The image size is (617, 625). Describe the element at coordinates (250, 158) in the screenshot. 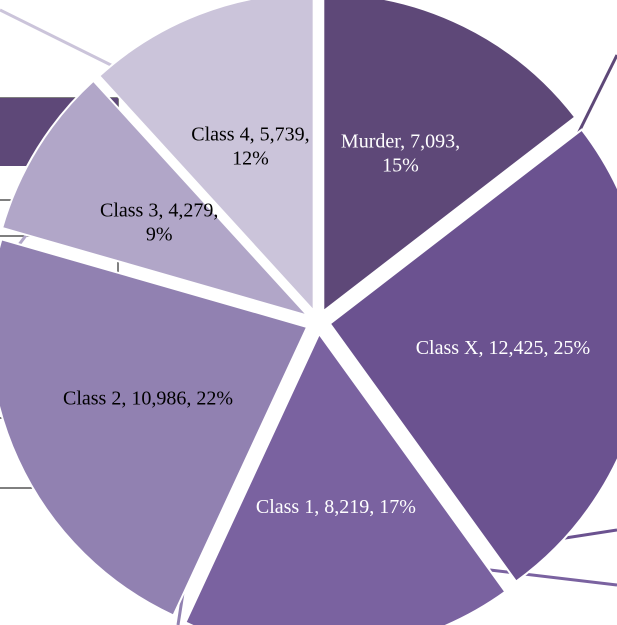

I see `data-label-line: 12%` at that location.